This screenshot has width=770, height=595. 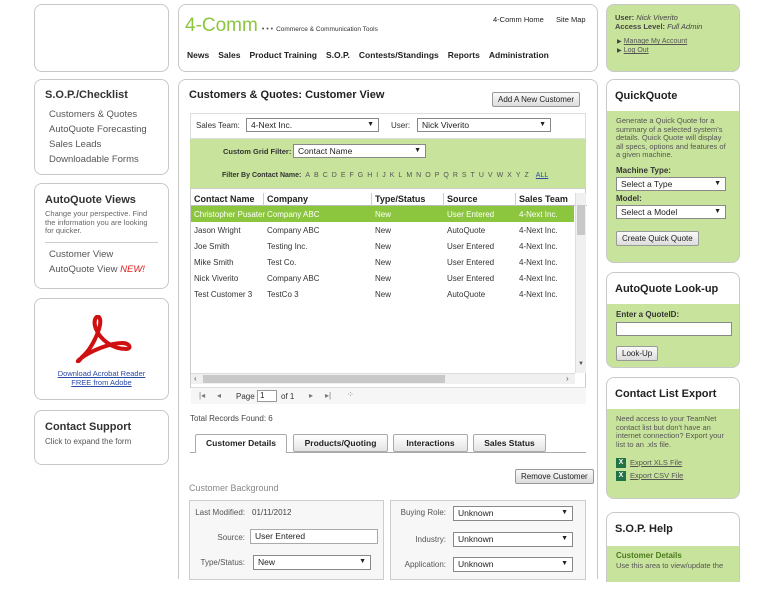 What do you see at coordinates (101, 437) in the screenshot?
I see `contact-support-panel: Contact Support Click to expand the form` at bounding box center [101, 437].